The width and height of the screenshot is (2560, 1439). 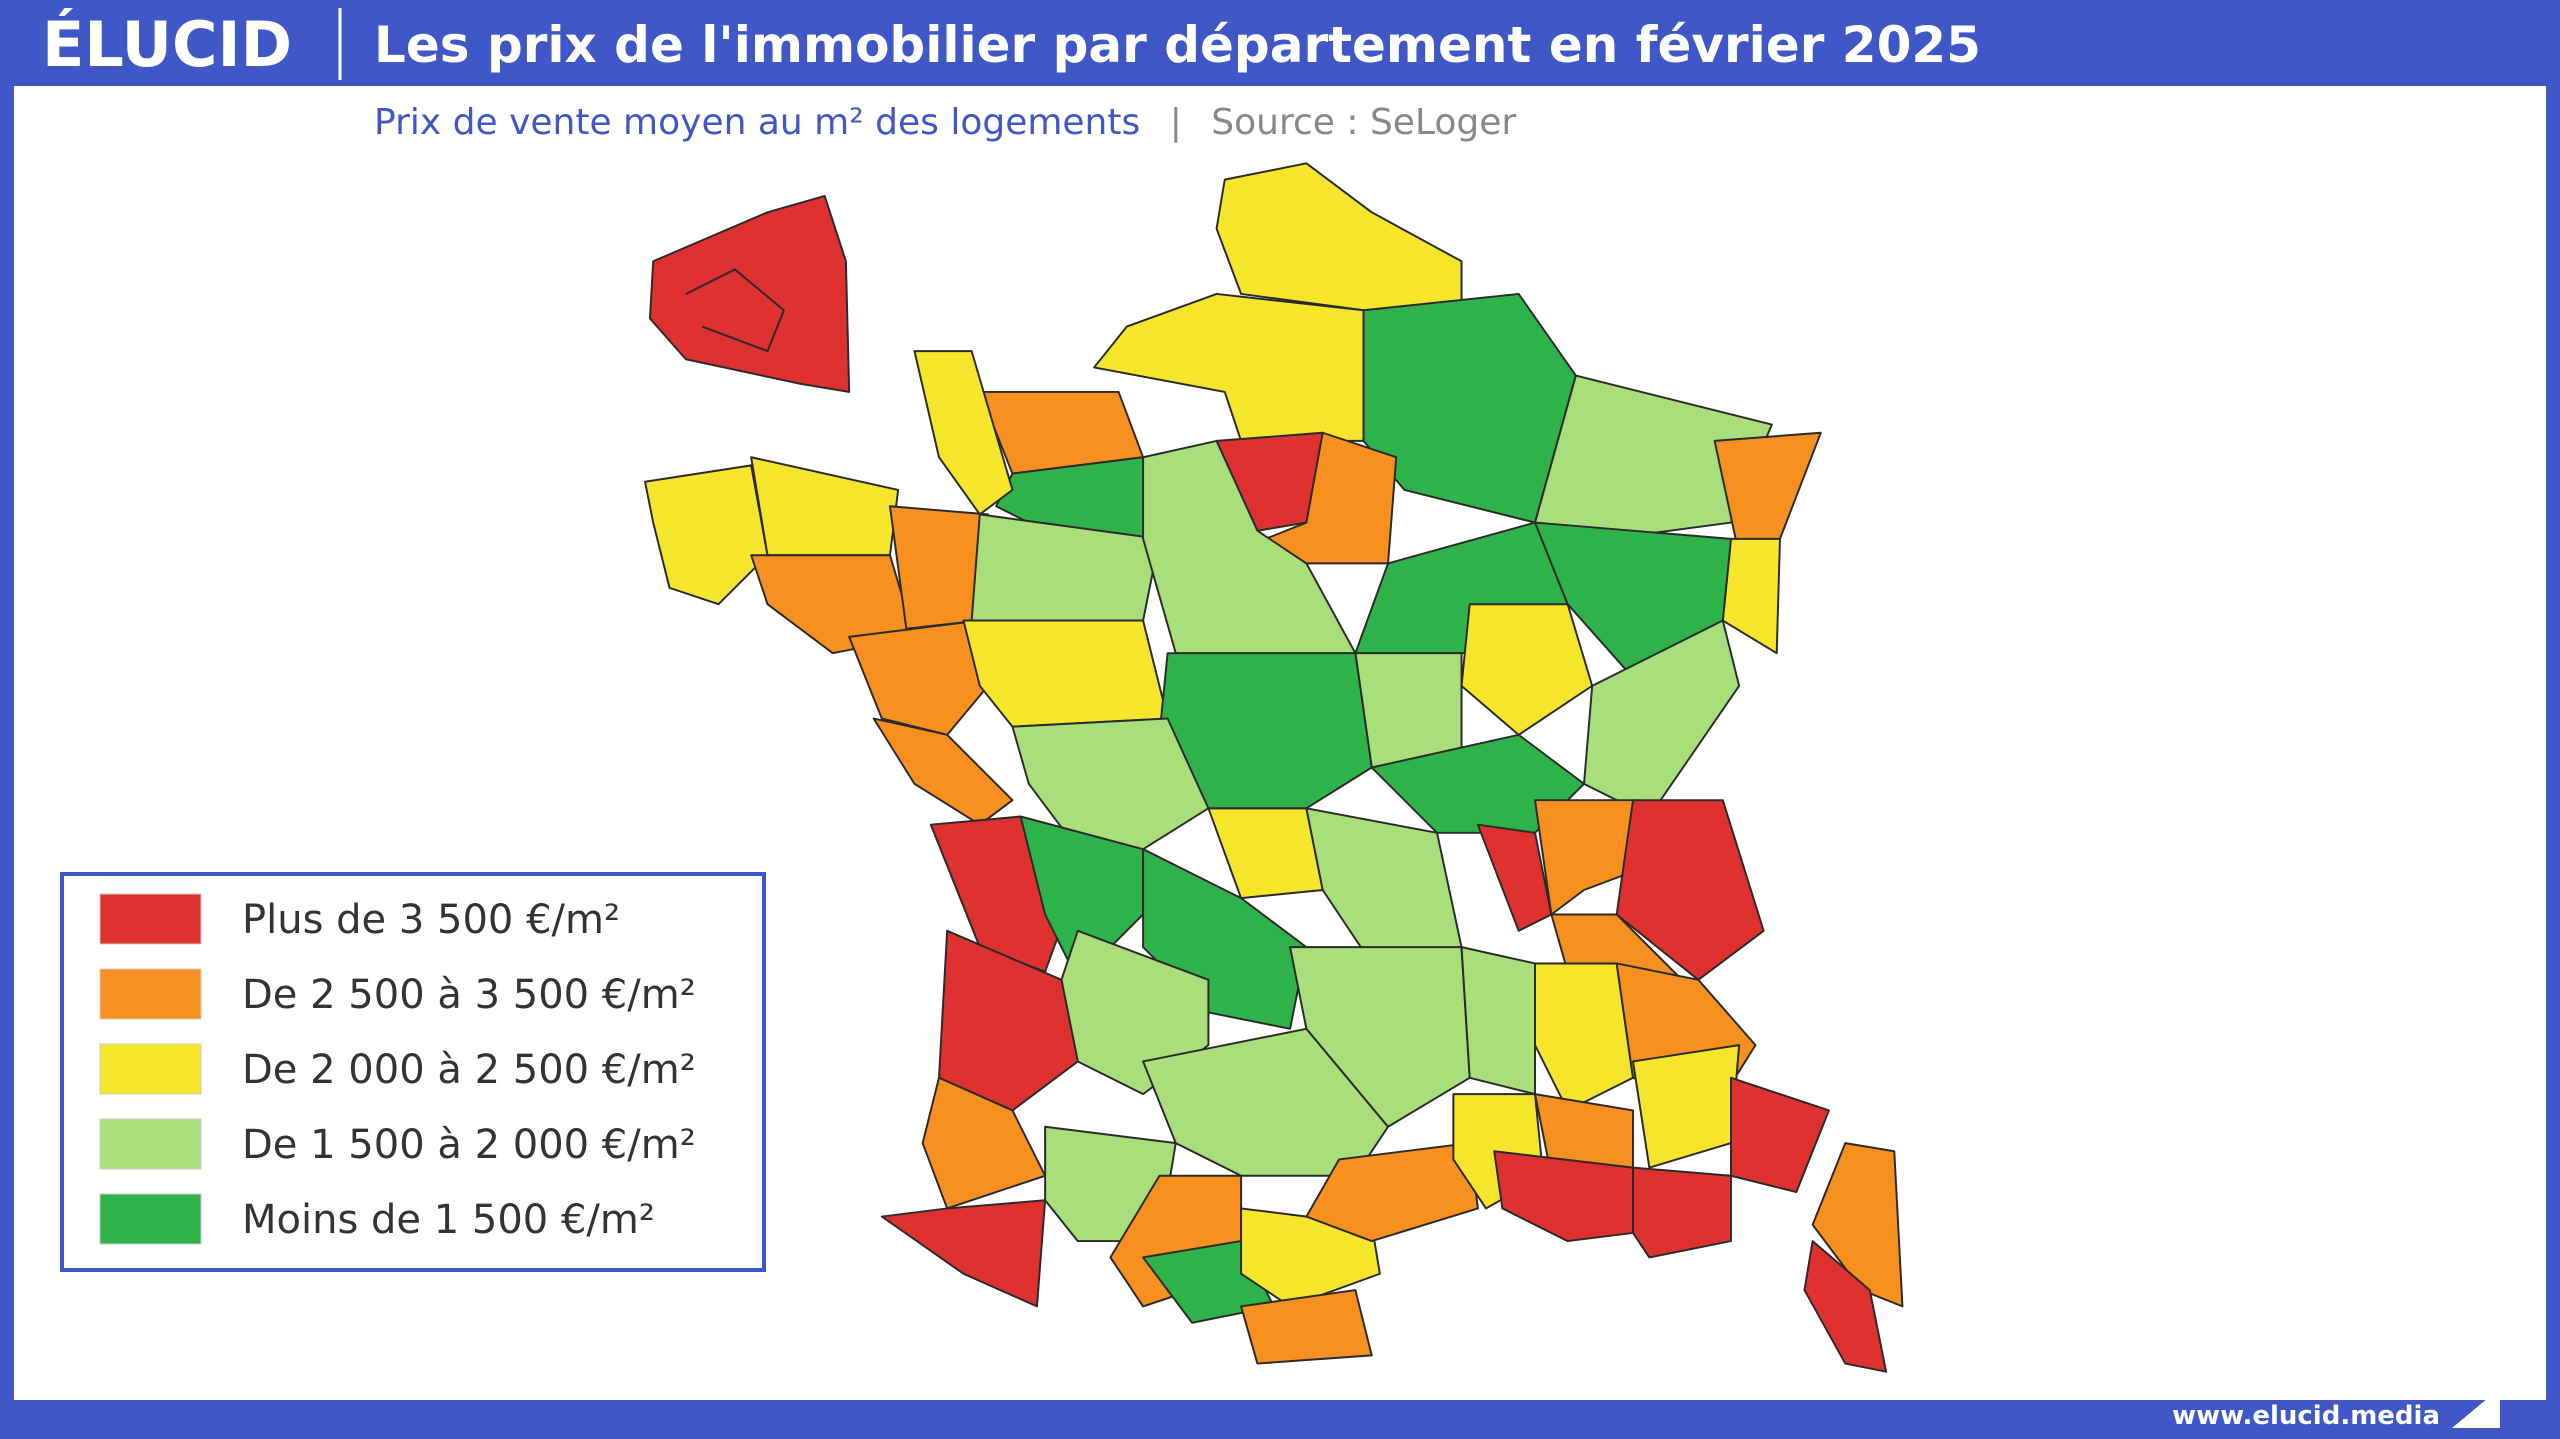 What do you see at coordinates (167, 44) in the screenshot?
I see `logo: ÉLUCID` at bounding box center [167, 44].